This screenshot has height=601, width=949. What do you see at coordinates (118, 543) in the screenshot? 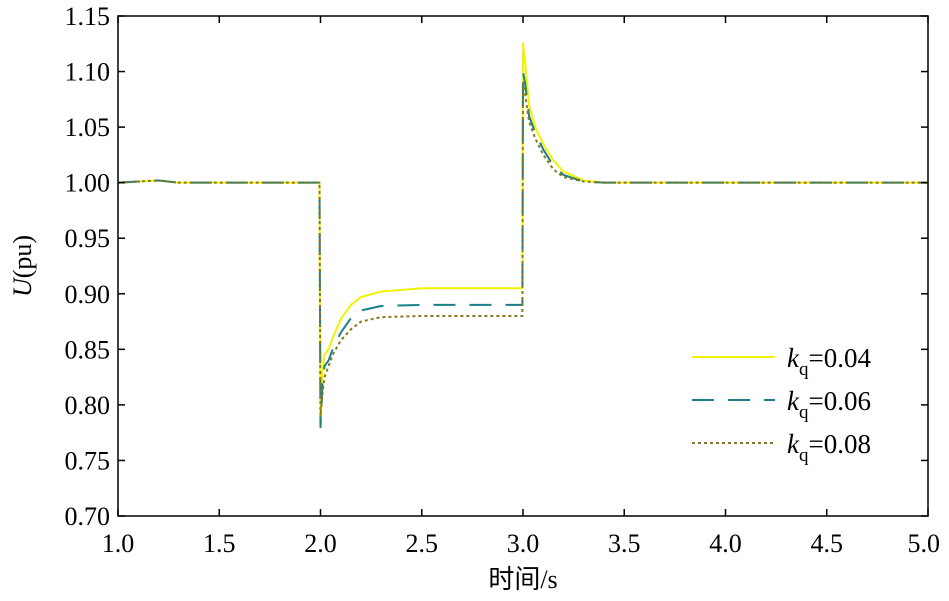
I see `x-tick-label: 1.0` at bounding box center [118, 543].